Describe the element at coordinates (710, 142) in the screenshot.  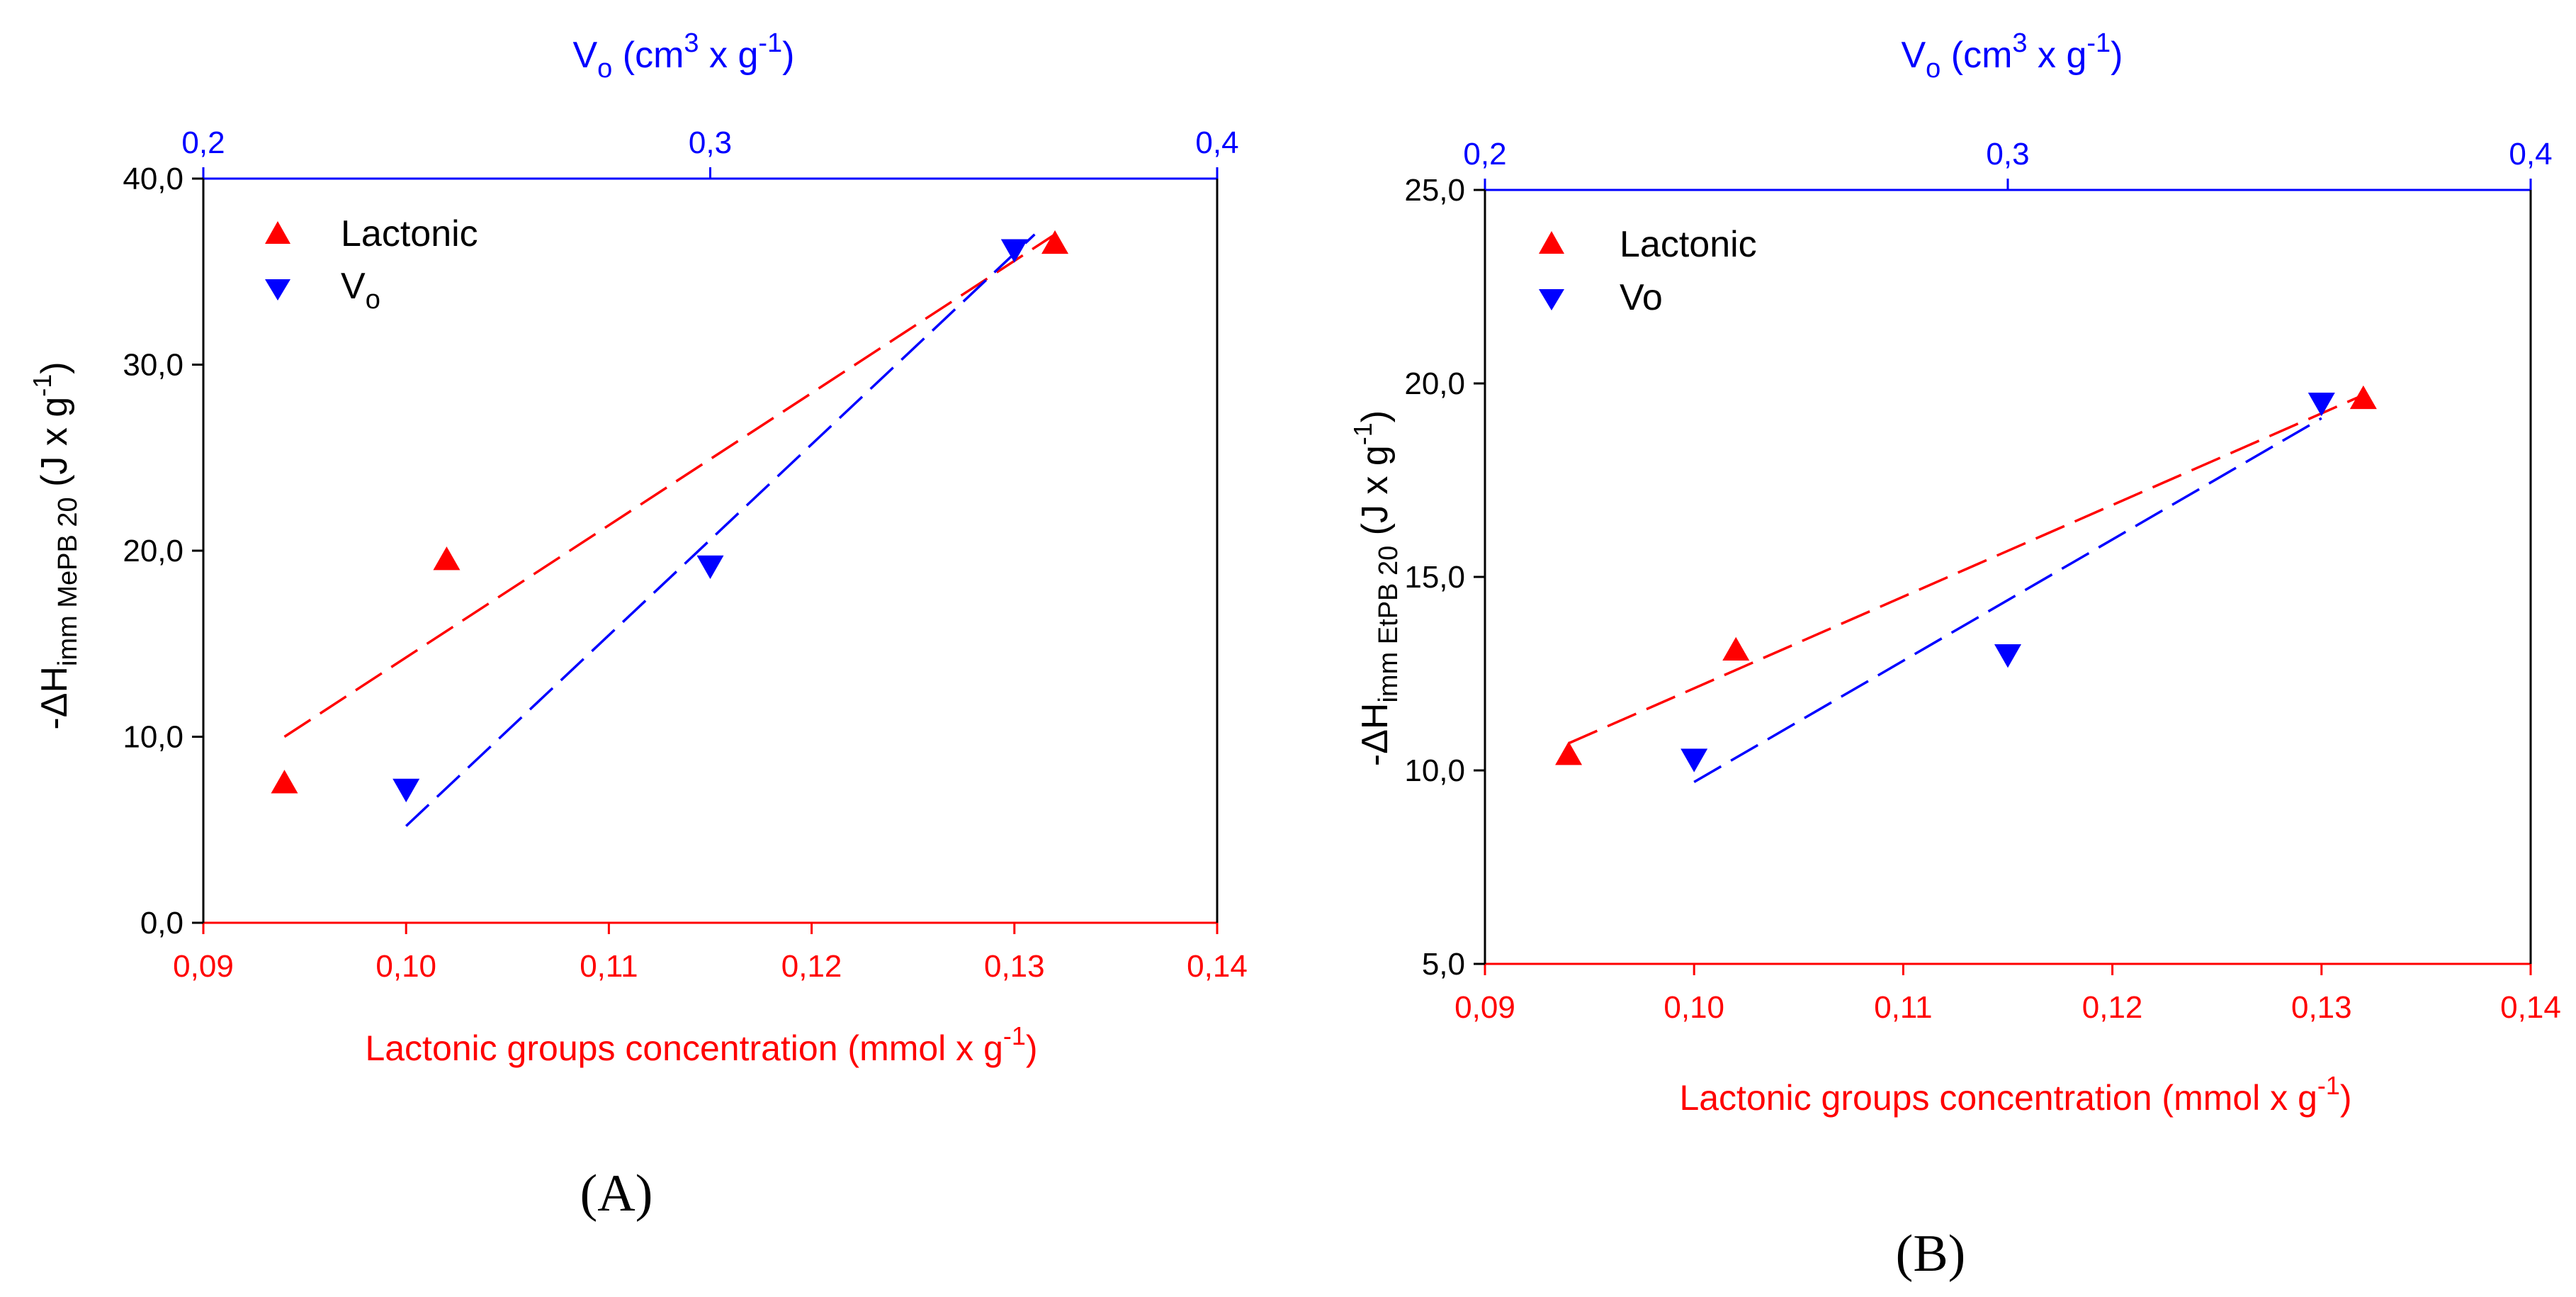
I see `x2-tick-label-a: 0,3` at that location.